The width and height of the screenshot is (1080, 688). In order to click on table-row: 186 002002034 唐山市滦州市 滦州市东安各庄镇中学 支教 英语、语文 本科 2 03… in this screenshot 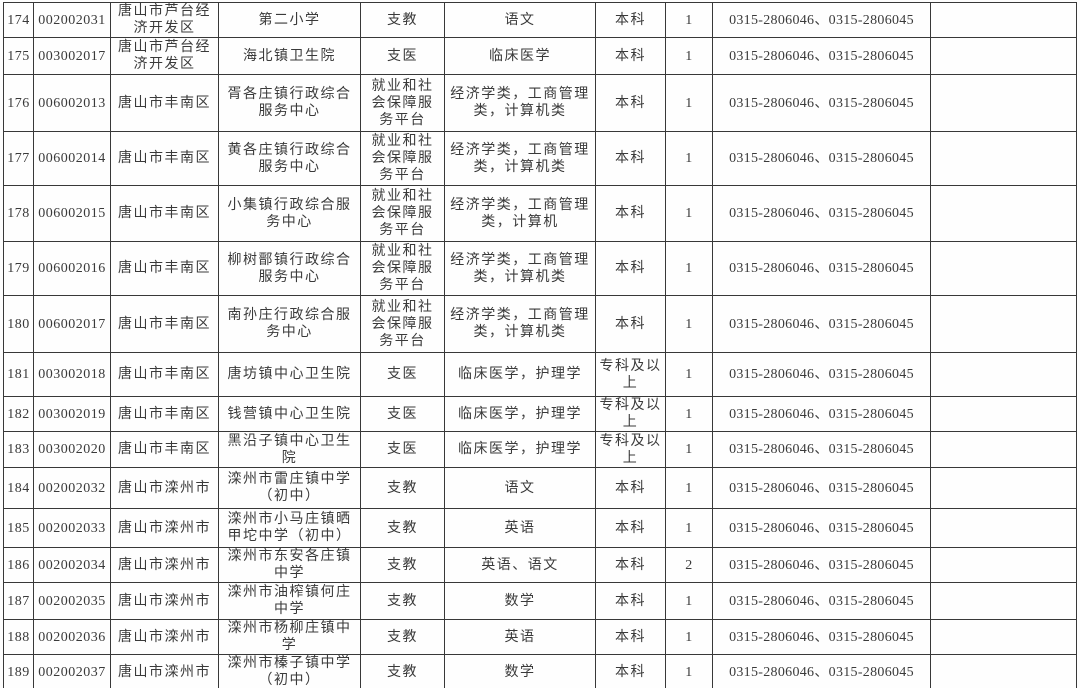, I will do `click(540, 565)`.